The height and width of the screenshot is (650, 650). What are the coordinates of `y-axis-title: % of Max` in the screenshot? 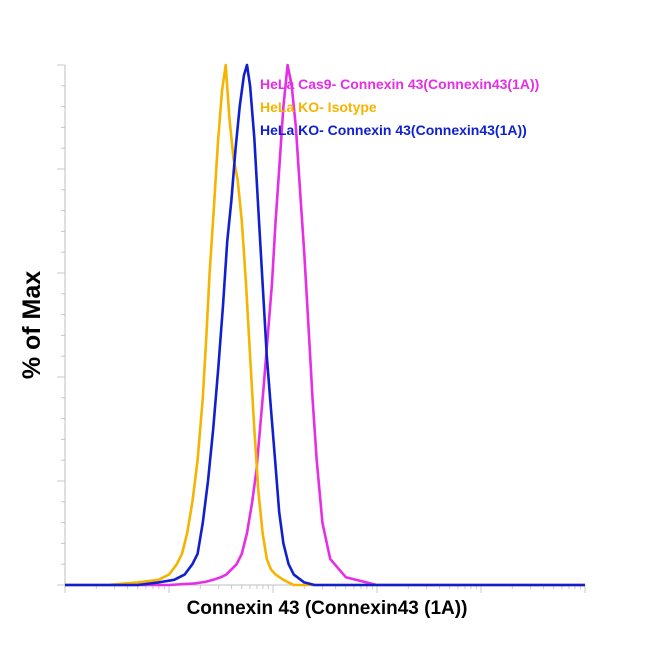 It's located at (32, 325).